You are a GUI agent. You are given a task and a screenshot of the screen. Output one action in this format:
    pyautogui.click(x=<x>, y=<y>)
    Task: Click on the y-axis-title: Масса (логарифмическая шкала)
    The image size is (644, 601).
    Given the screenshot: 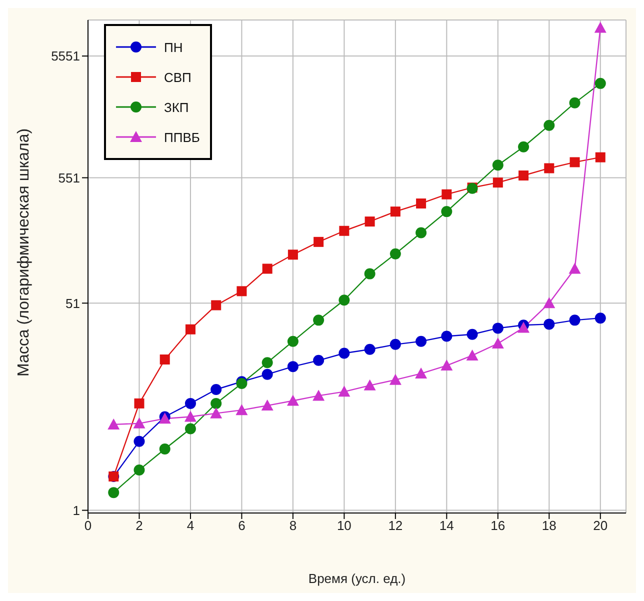 What is the action you would take?
    pyautogui.click(x=24, y=252)
    